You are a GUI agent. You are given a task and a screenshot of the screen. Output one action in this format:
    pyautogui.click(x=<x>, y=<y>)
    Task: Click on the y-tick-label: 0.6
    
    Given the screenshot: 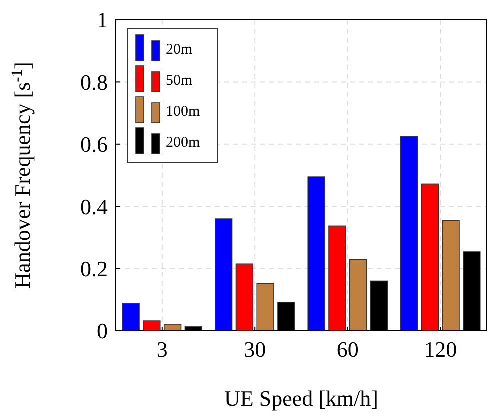 What is the action you would take?
    pyautogui.click(x=94, y=145)
    